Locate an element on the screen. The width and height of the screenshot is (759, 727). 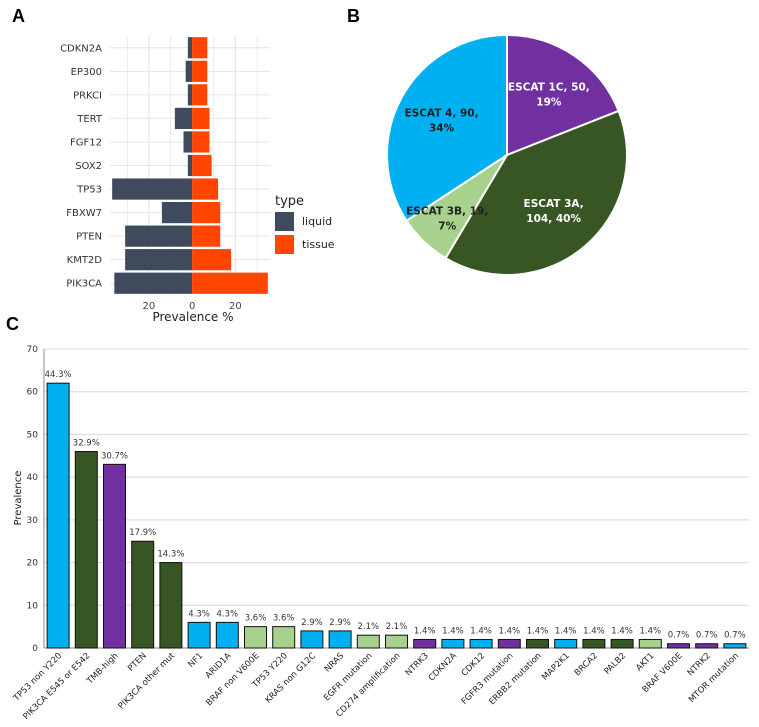
bar-tissue-ep300 is located at coordinates (200, 71).